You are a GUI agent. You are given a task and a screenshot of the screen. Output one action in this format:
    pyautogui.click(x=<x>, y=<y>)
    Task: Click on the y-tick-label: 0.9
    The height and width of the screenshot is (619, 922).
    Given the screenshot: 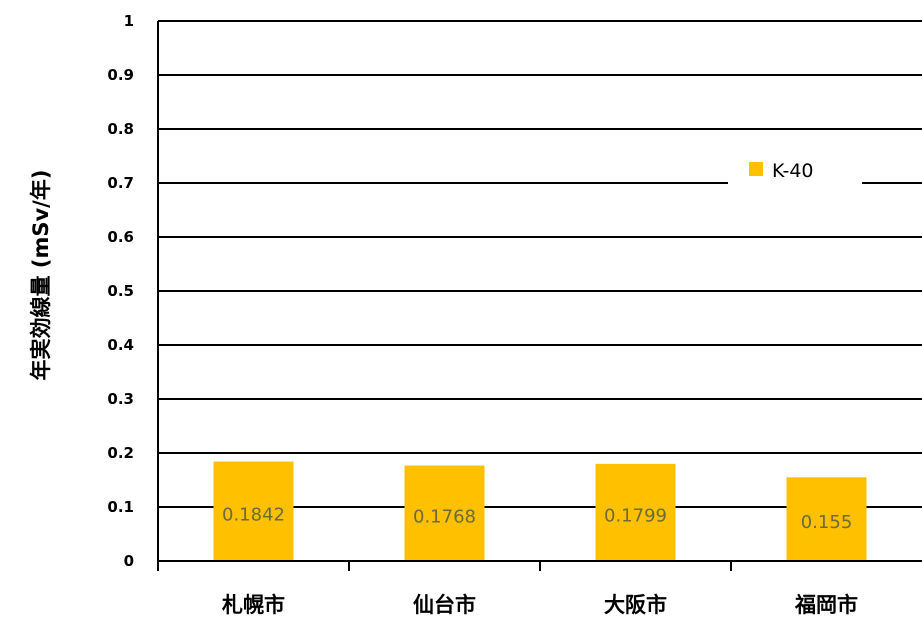 What is the action you would take?
    pyautogui.click(x=120, y=75)
    